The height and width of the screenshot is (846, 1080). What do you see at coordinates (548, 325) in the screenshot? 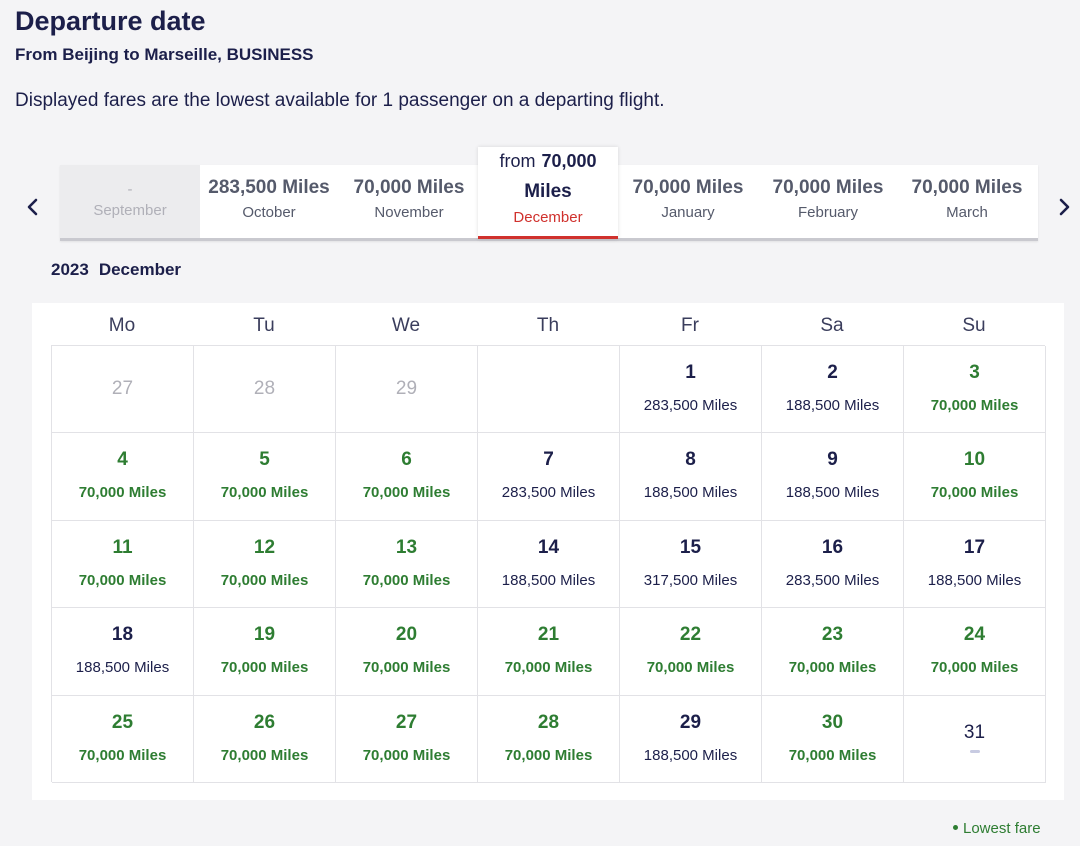
I see `weekday-label: Th` at bounding box center [548, 325].